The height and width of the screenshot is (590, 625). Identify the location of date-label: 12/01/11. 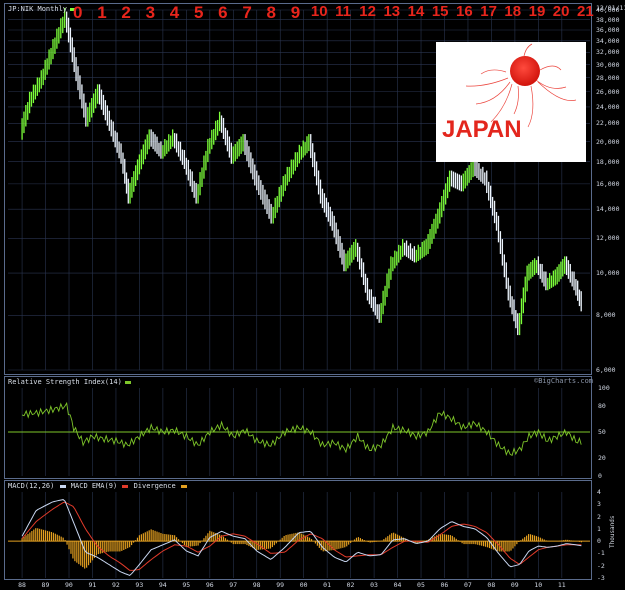
(610, 8).